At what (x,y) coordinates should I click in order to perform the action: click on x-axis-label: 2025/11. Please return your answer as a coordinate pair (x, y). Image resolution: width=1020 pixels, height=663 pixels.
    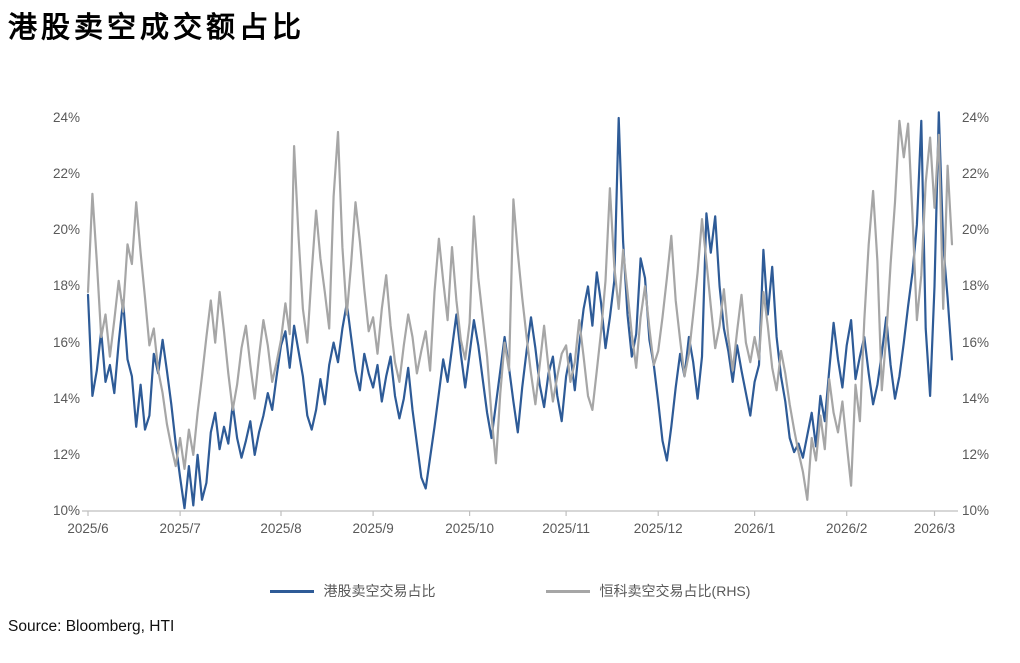
    Looking at the image, I should click on (566, 528).